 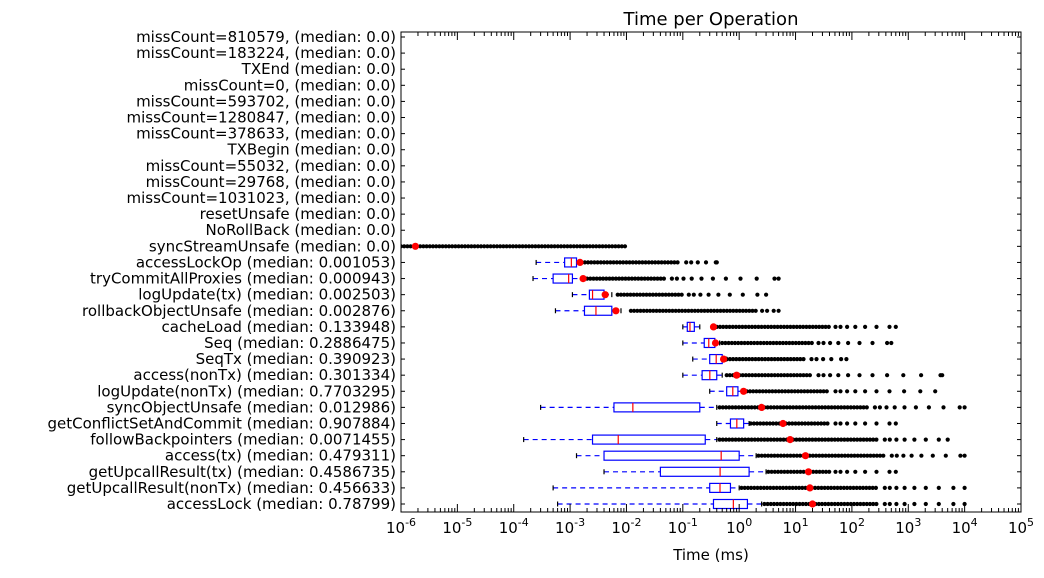 What do you see at coordinates (710, 555) in the screenshot?
I see `x-axis-label: Time (ms)` at bounding box center [710, 555].